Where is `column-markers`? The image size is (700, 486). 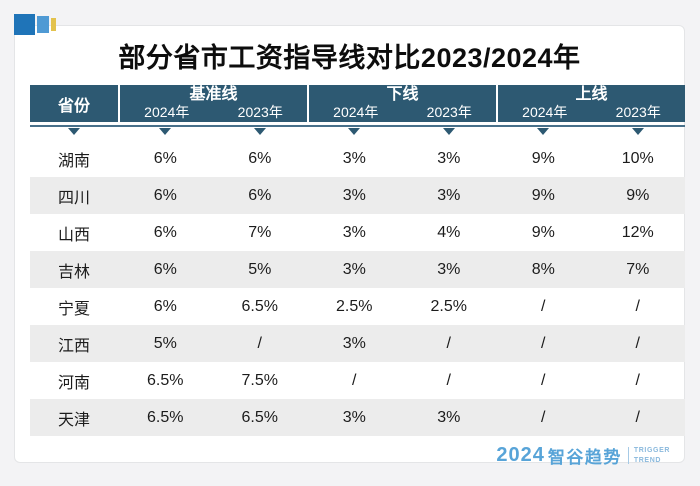
column-markers is located at coordinates (357, 133).